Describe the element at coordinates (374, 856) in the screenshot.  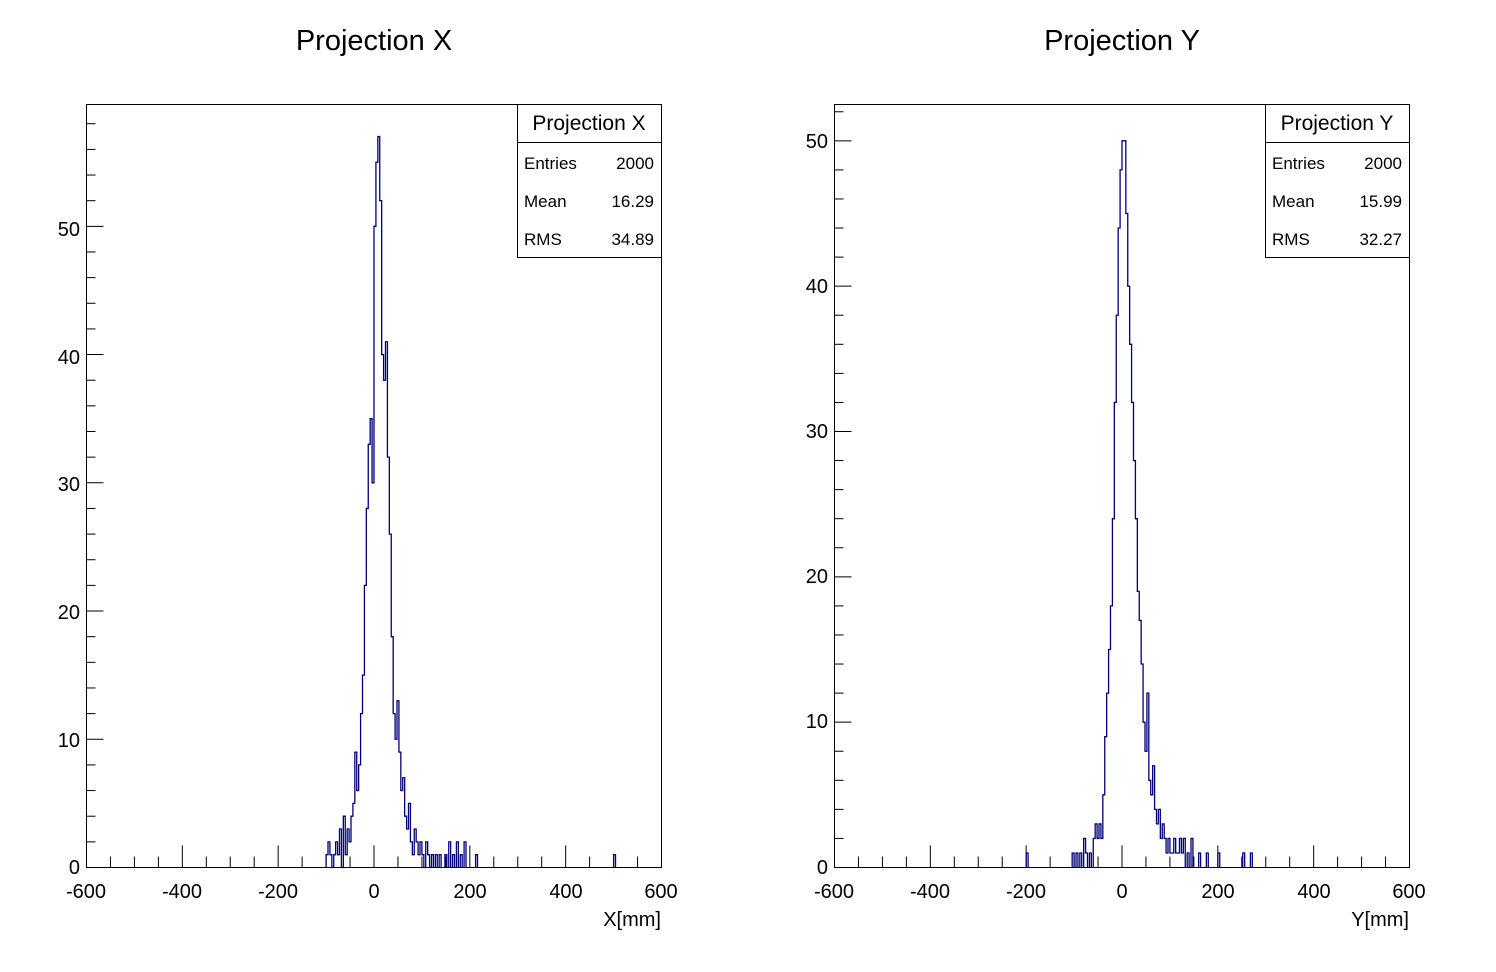
I see `x-ticks-x` at that location.